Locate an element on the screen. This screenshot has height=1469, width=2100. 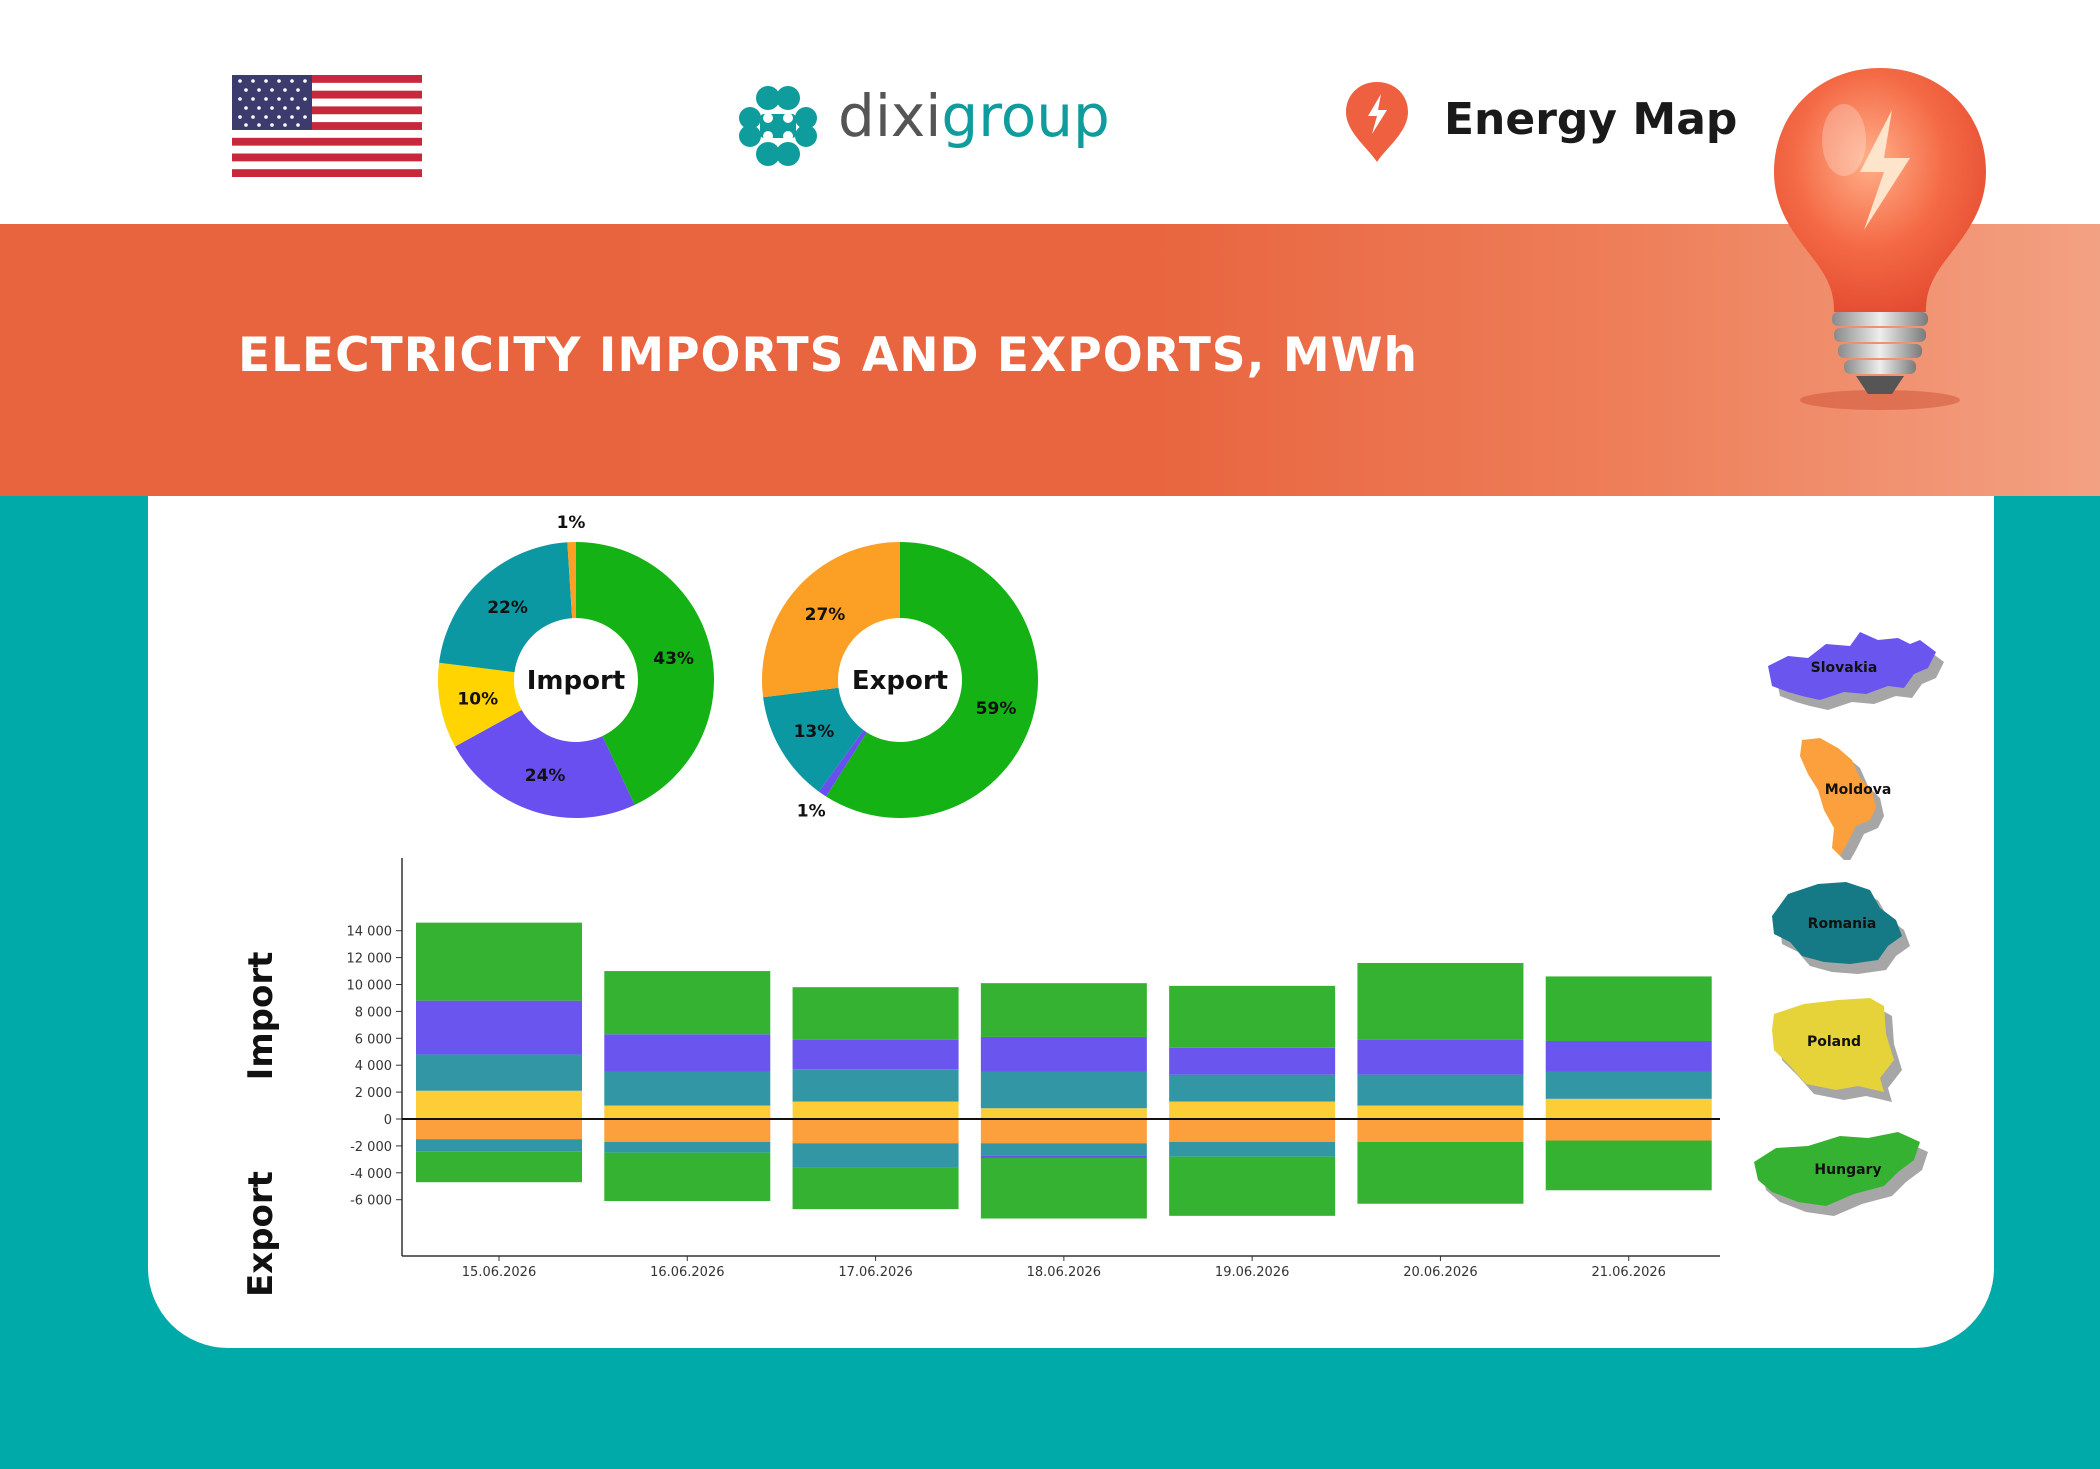
product-name: Energy Map is located at coordinates (1591, 119).